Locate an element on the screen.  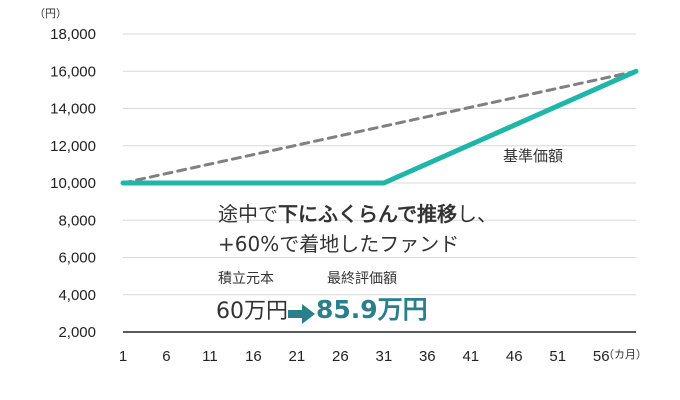
x-tick-label: 16 is located at coordinates (253, 356).